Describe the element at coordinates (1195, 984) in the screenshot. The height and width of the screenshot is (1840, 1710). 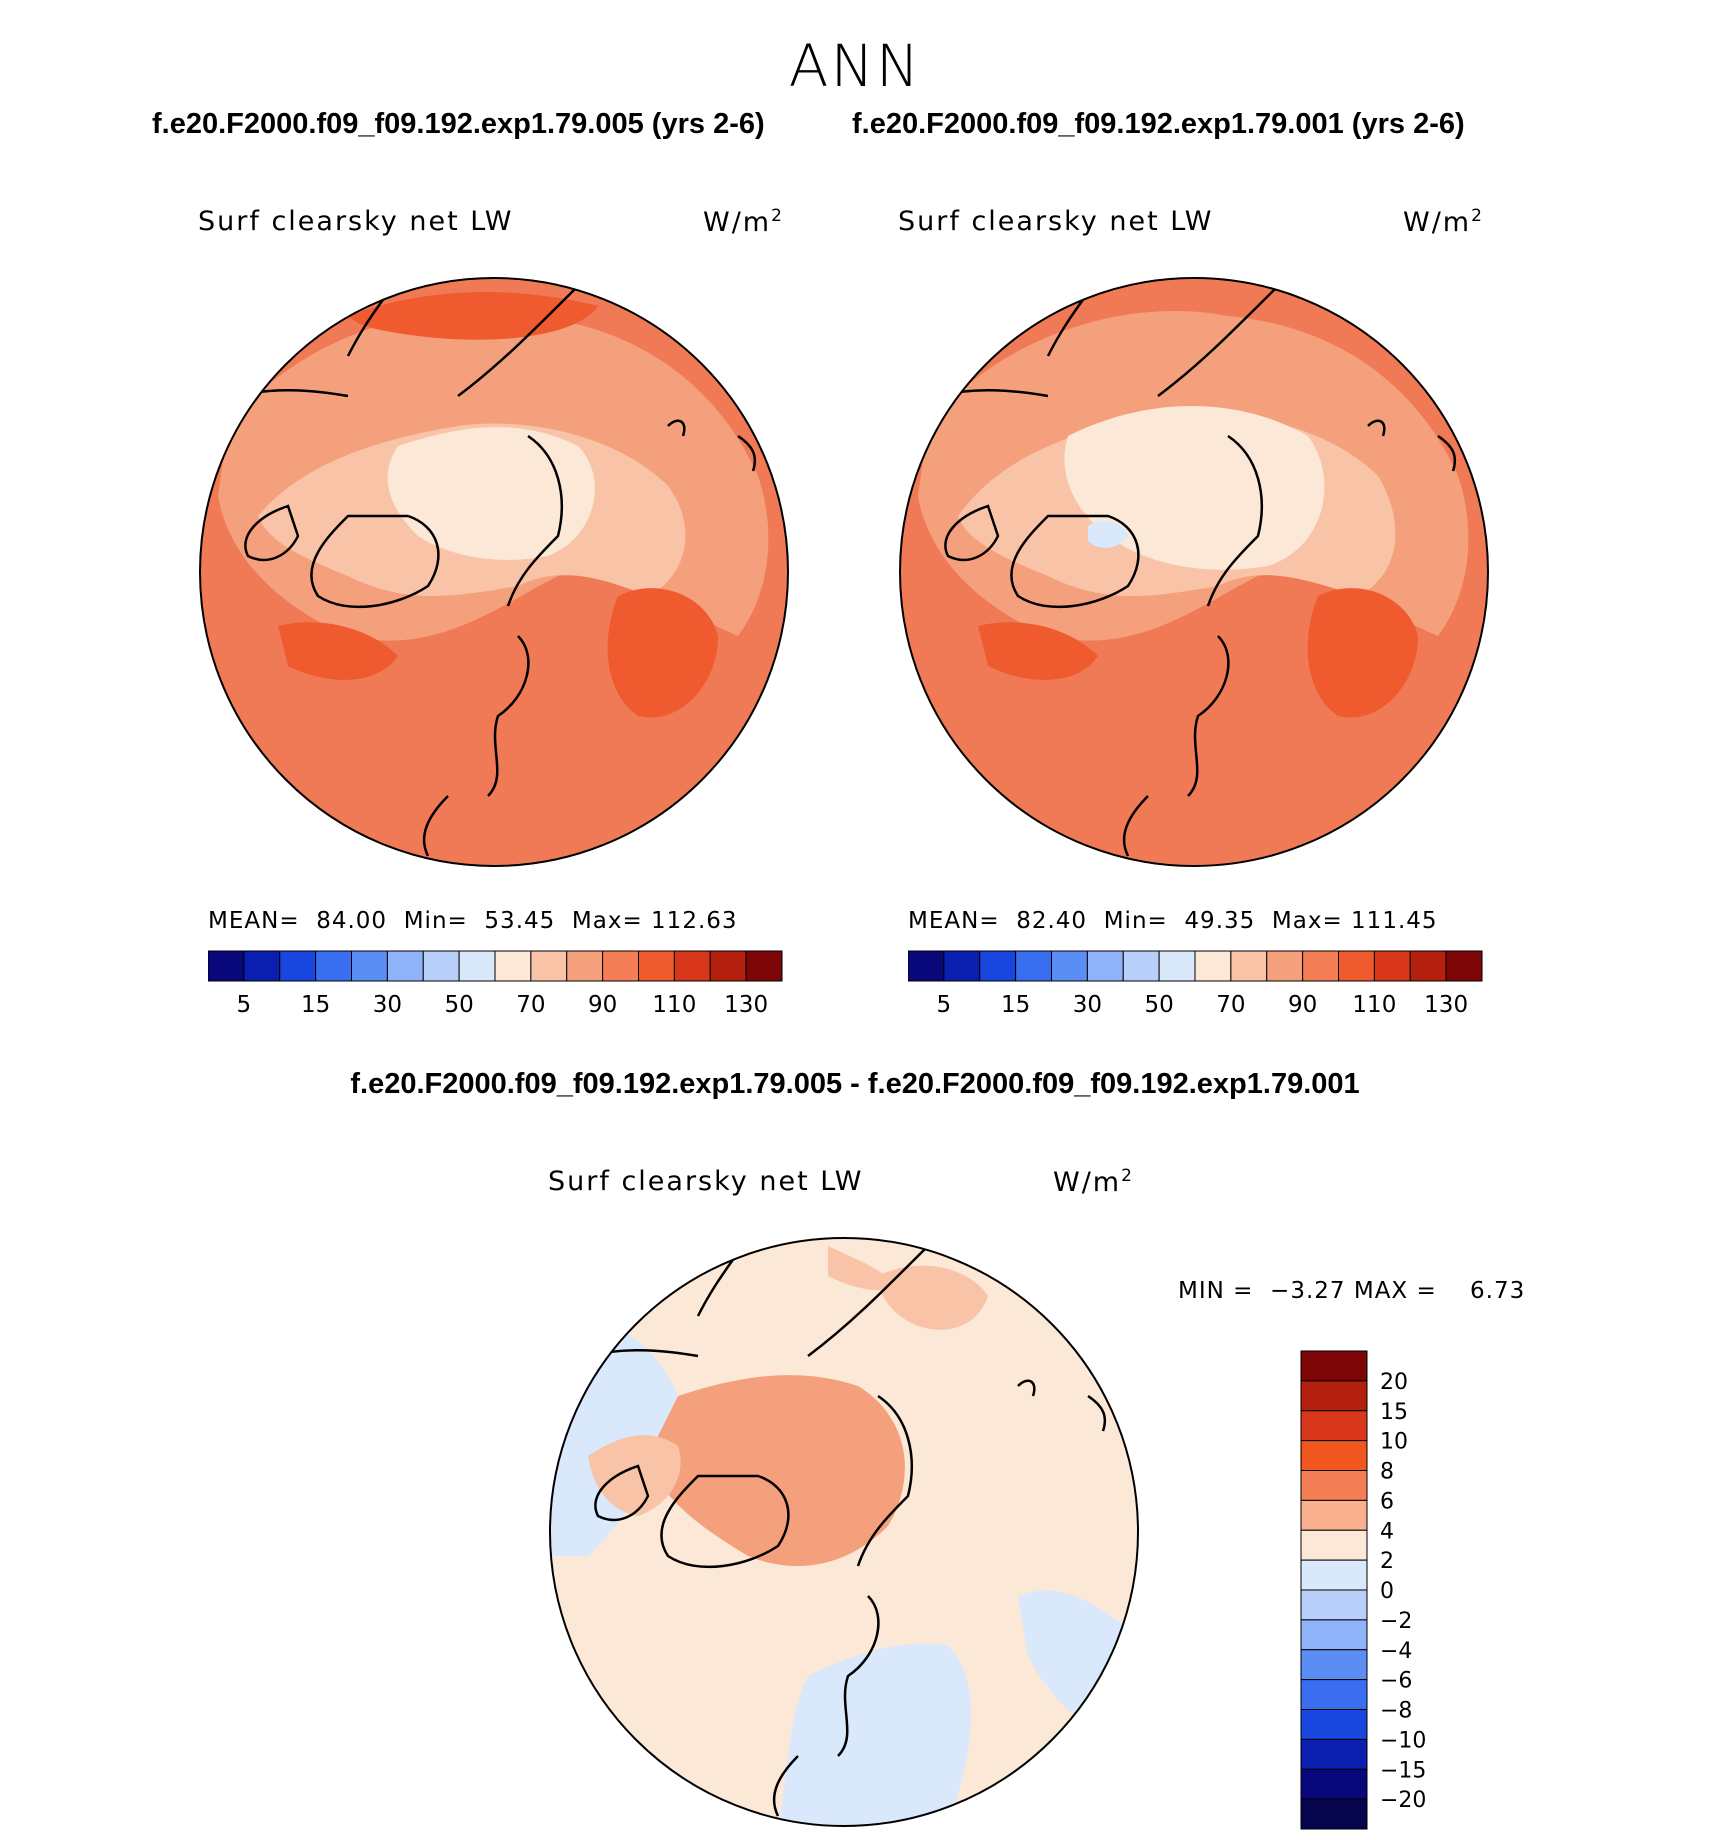
I see `panel2-colorbar: 5 15 30 50 70 90 110 130` at that location.